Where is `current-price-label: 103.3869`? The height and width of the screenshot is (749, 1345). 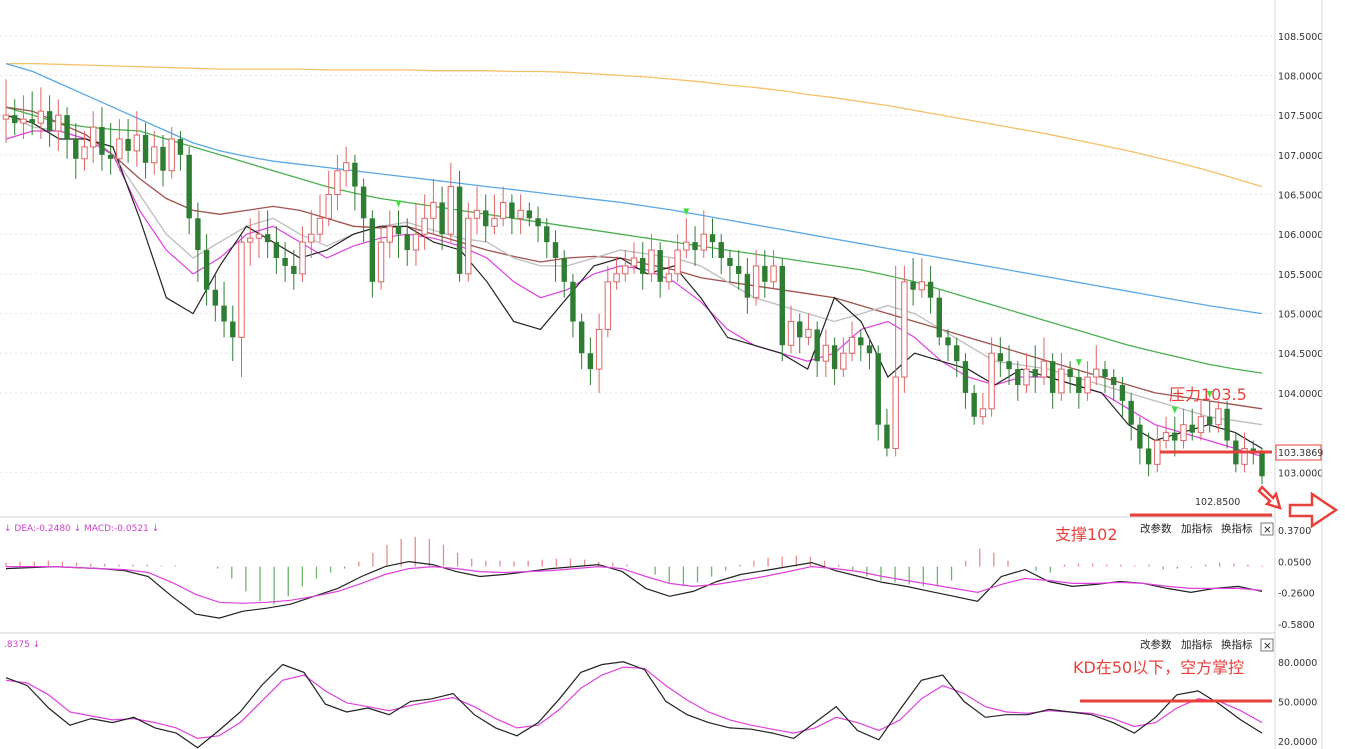 current-price-label: 103.3869 is located at coordinates (1300, 453).